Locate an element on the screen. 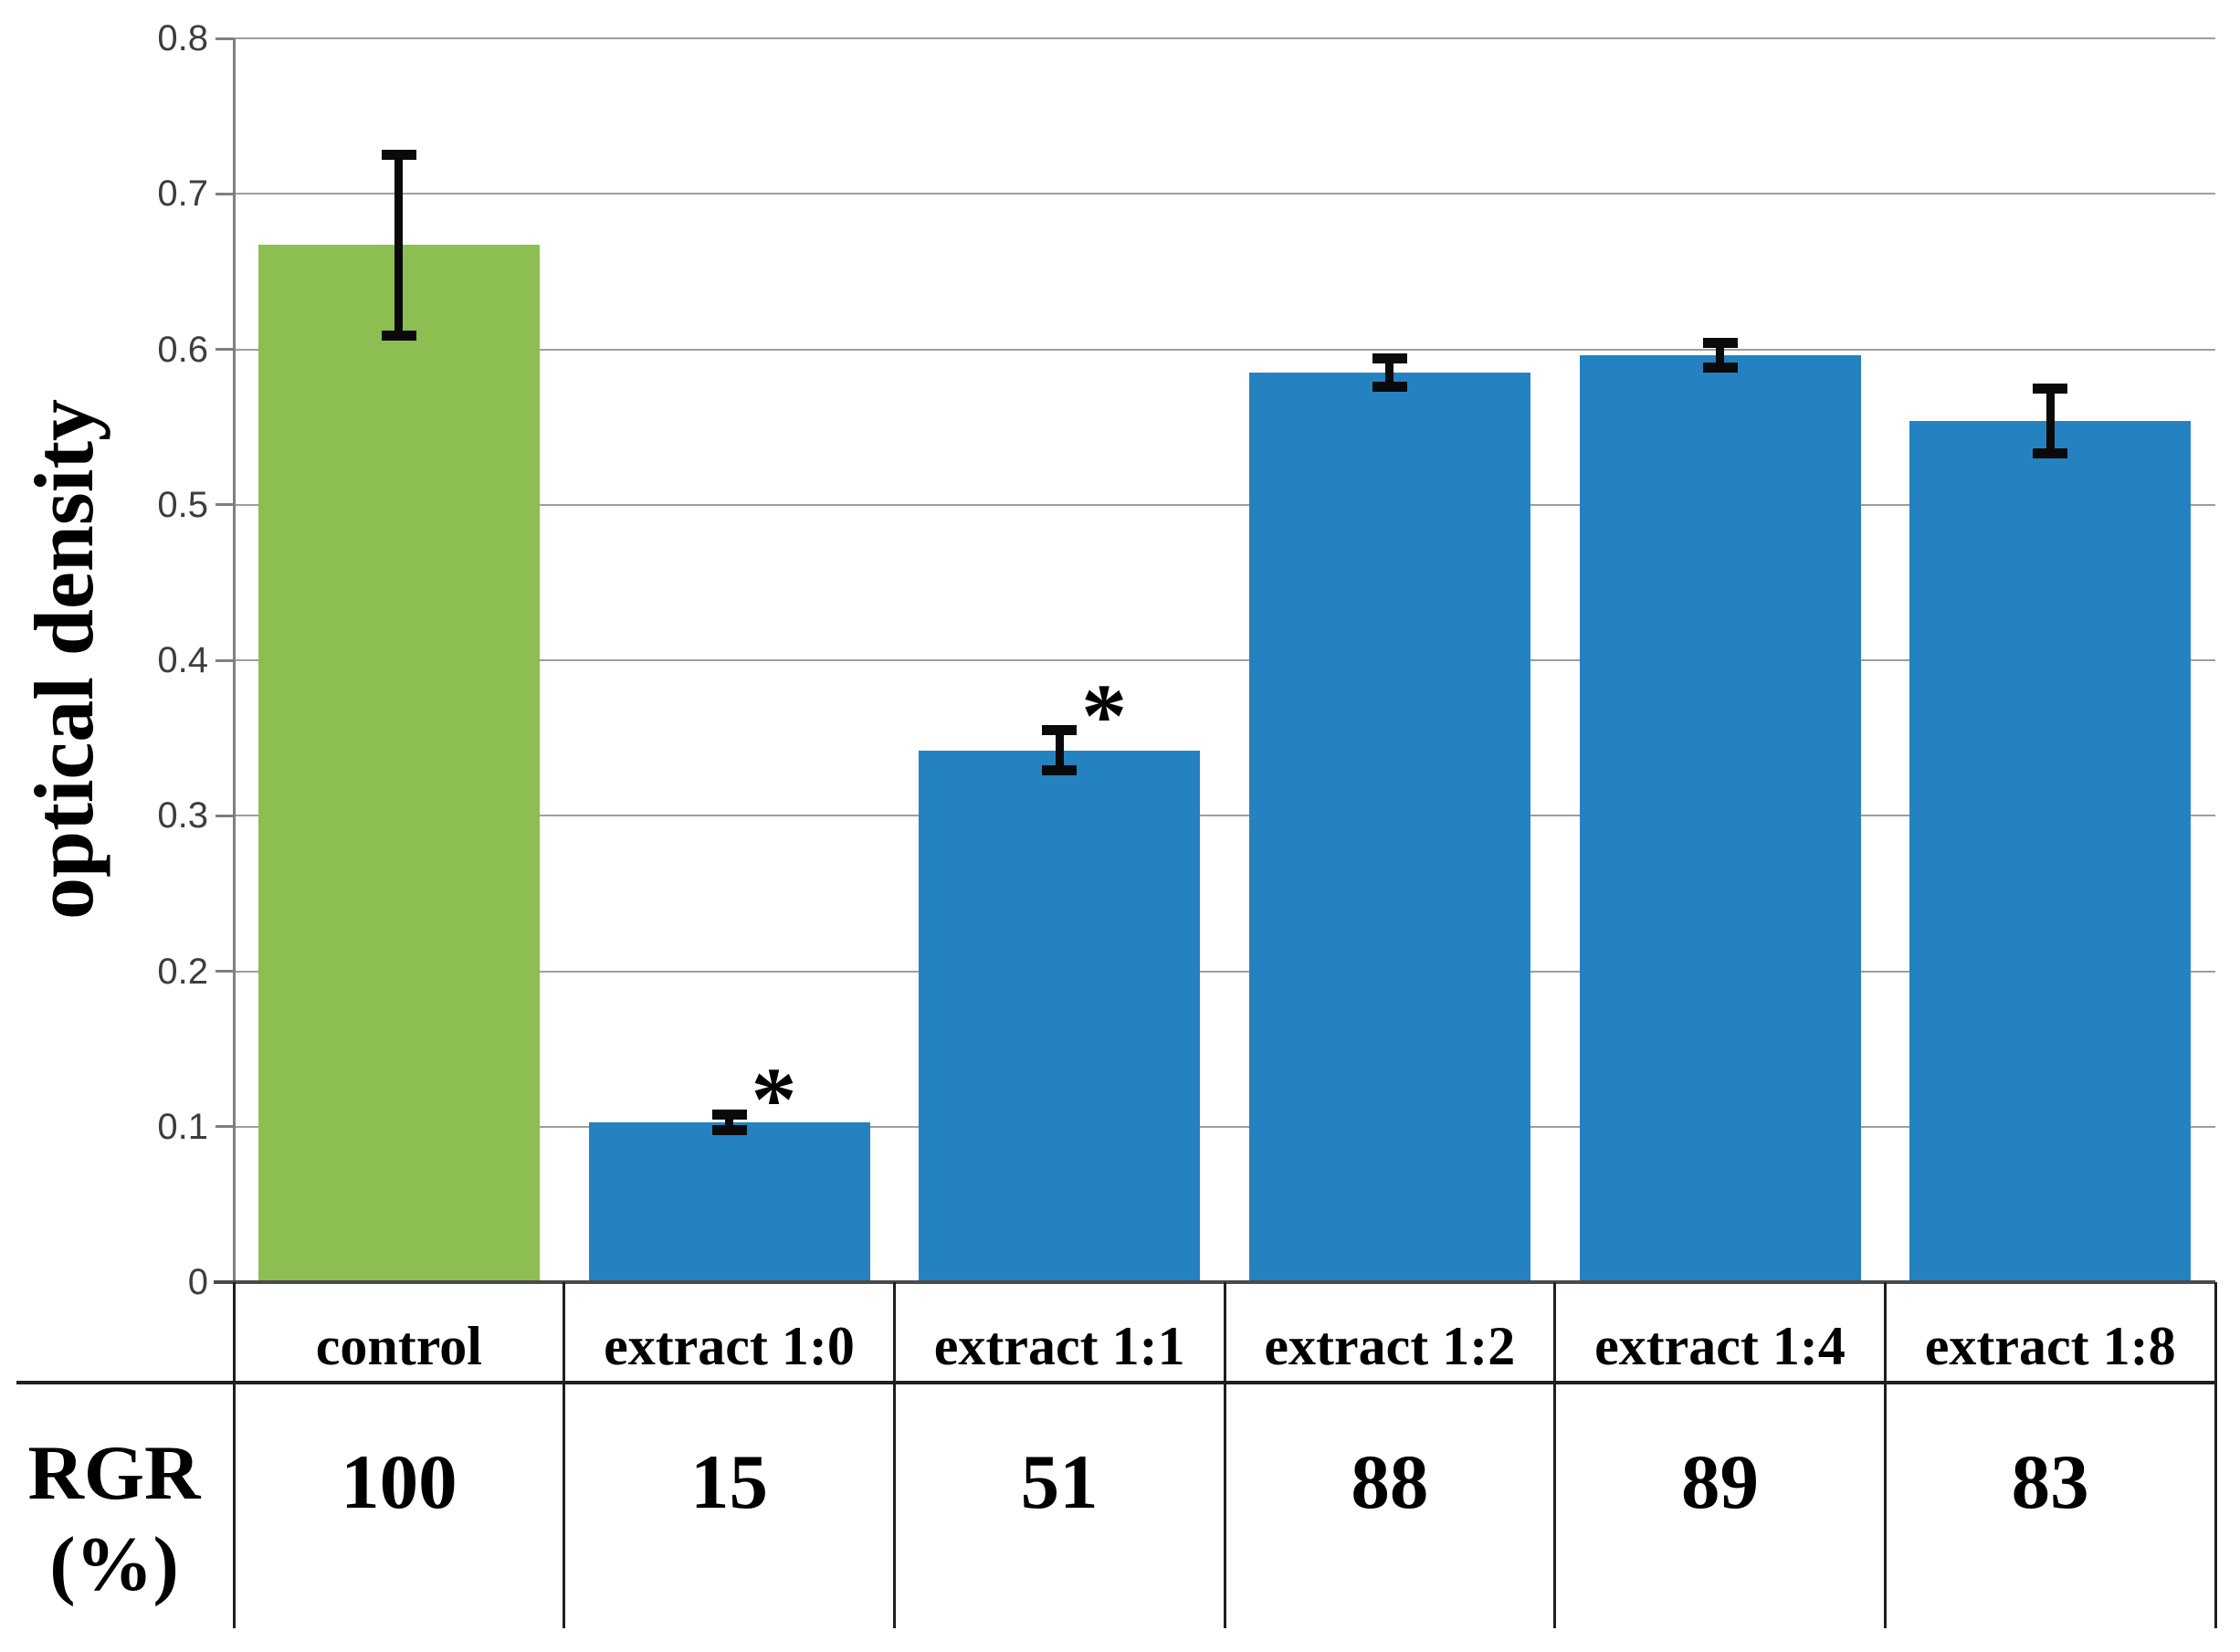 The width and height of the screenshot is (2240, 1652). significance-asterisk-extract-1-1: * is located at coordinates (1104, 715).